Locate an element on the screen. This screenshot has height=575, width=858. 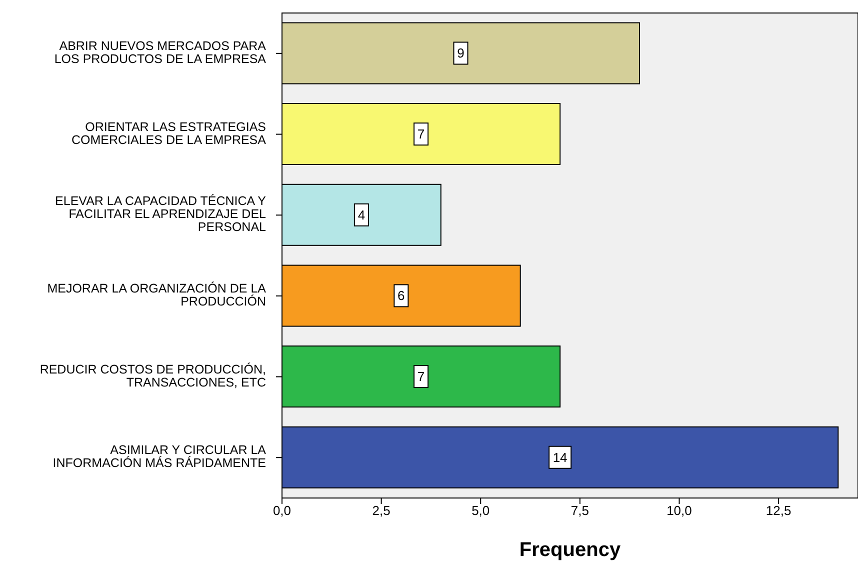
y-tick-label: ABRIR NUEVOS MERCADOS PARA LOS PRODUCTOS DE LA EMPRESA is located at coordinates (160, 52).